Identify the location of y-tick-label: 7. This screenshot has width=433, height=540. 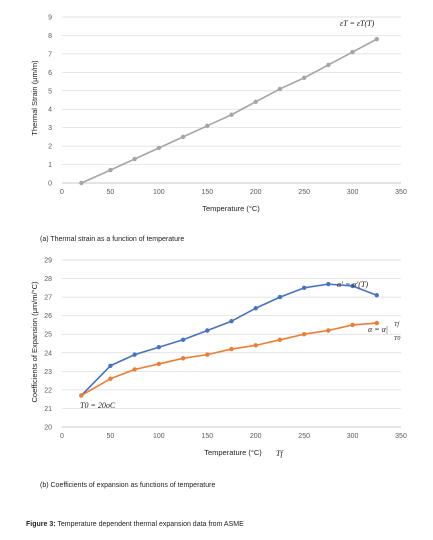
(50, 54).